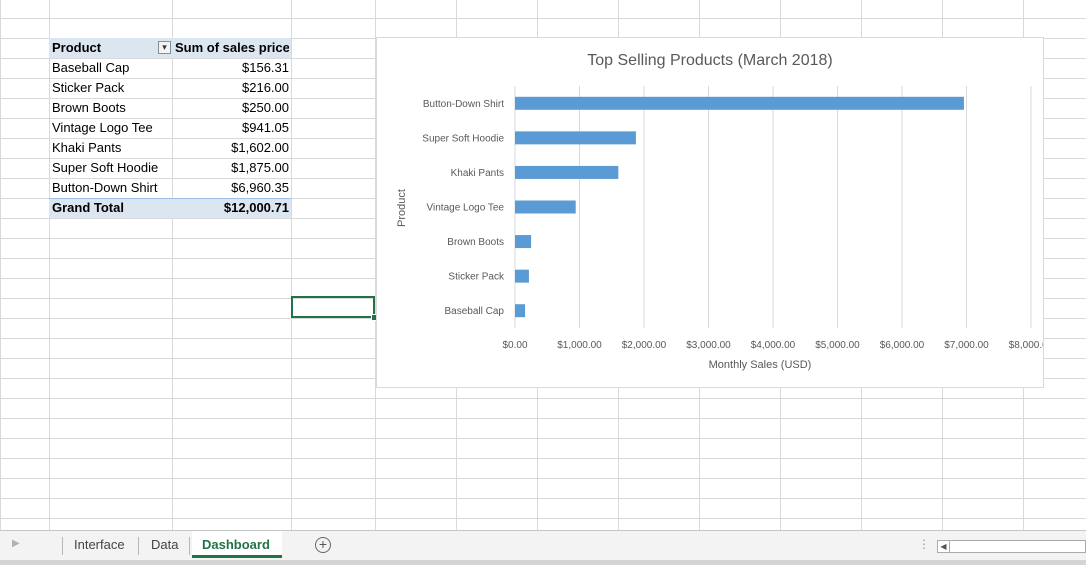 The image size is (1086, 565). I want to click on pivot-row-product: Super Soft Hoodie, so click(105, 167).